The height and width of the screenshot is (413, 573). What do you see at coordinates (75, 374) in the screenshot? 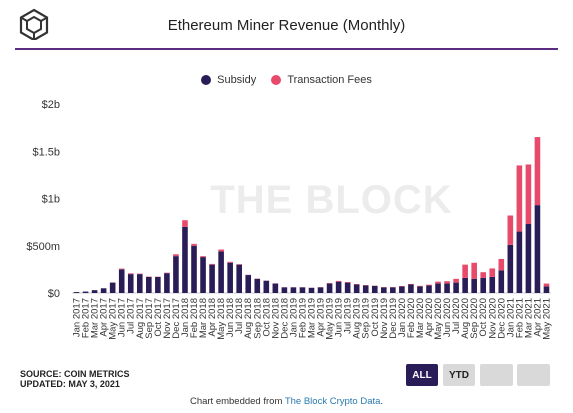
I see `source-line: SOURCE: COIN METRICS` at bounding box center [75, 374].